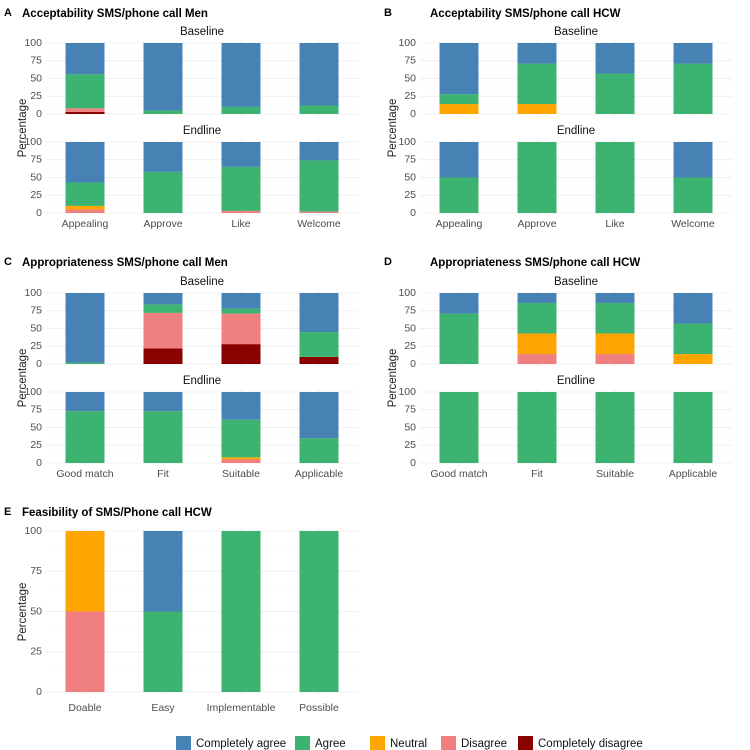 Image resolution: width=750 pixels, height=750 pixels. What do you see at coordinates (302, 743) in the screenshot?
I see `legend-swatch-agree` at bounding box center [302, 743].